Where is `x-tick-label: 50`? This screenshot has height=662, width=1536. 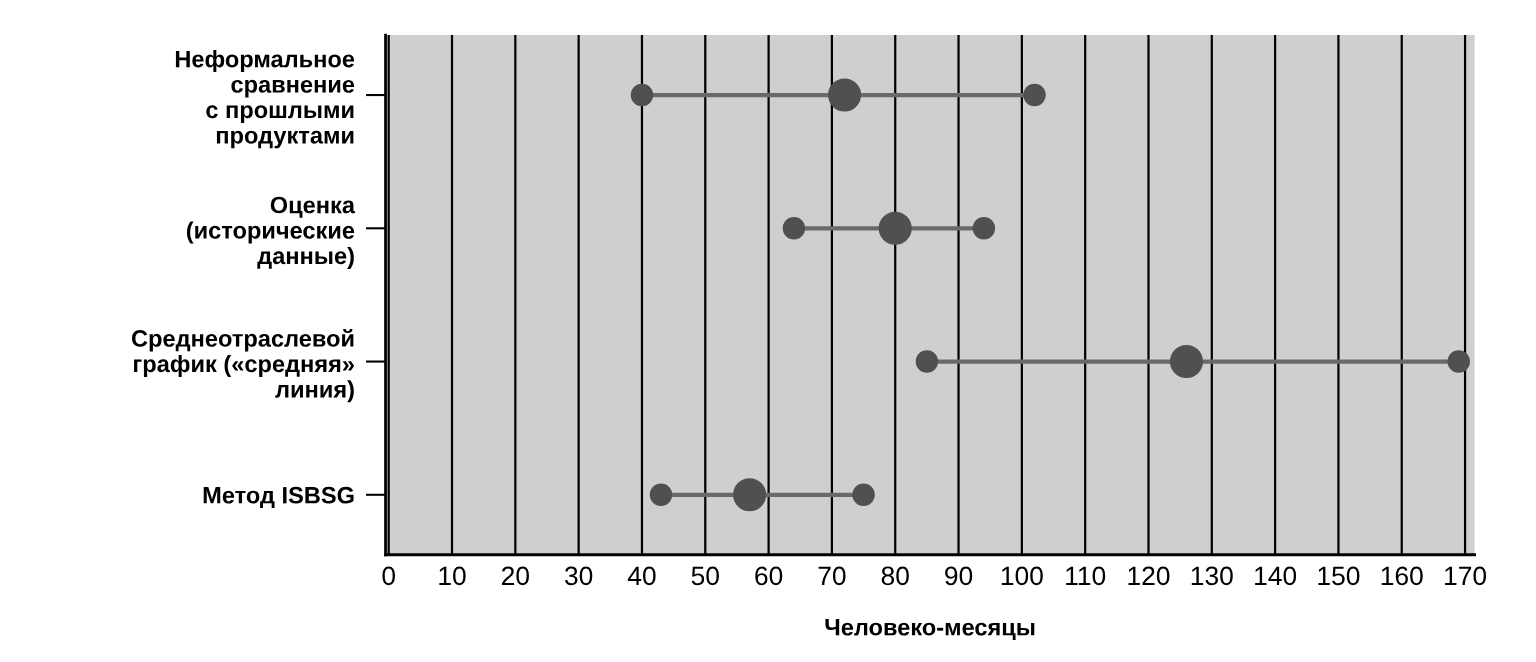
x-tick-label: 50 is located at coordinates (705, 576).